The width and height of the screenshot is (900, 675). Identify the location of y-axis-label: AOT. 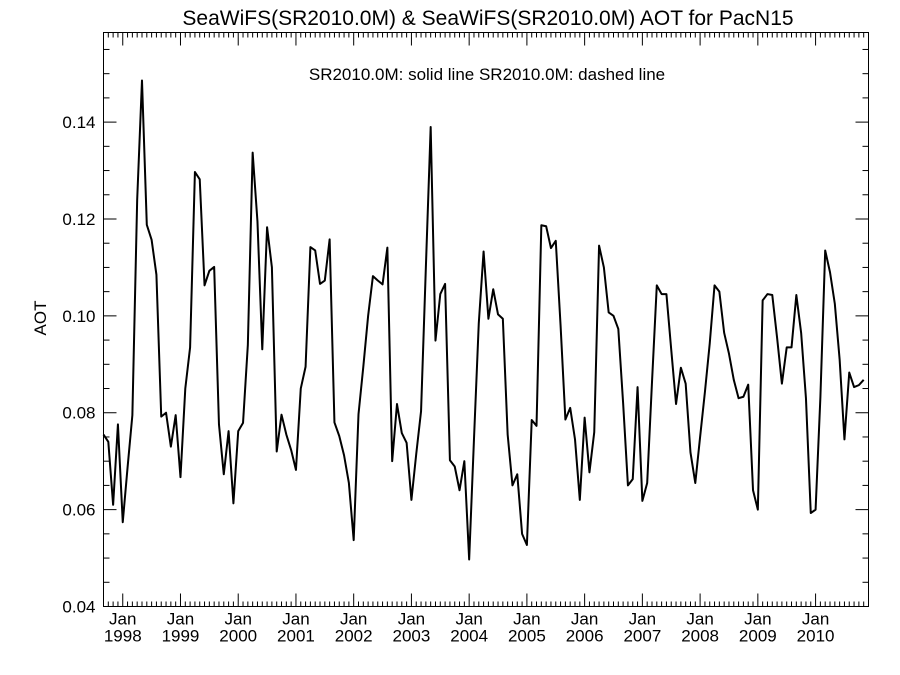
(40, 318).